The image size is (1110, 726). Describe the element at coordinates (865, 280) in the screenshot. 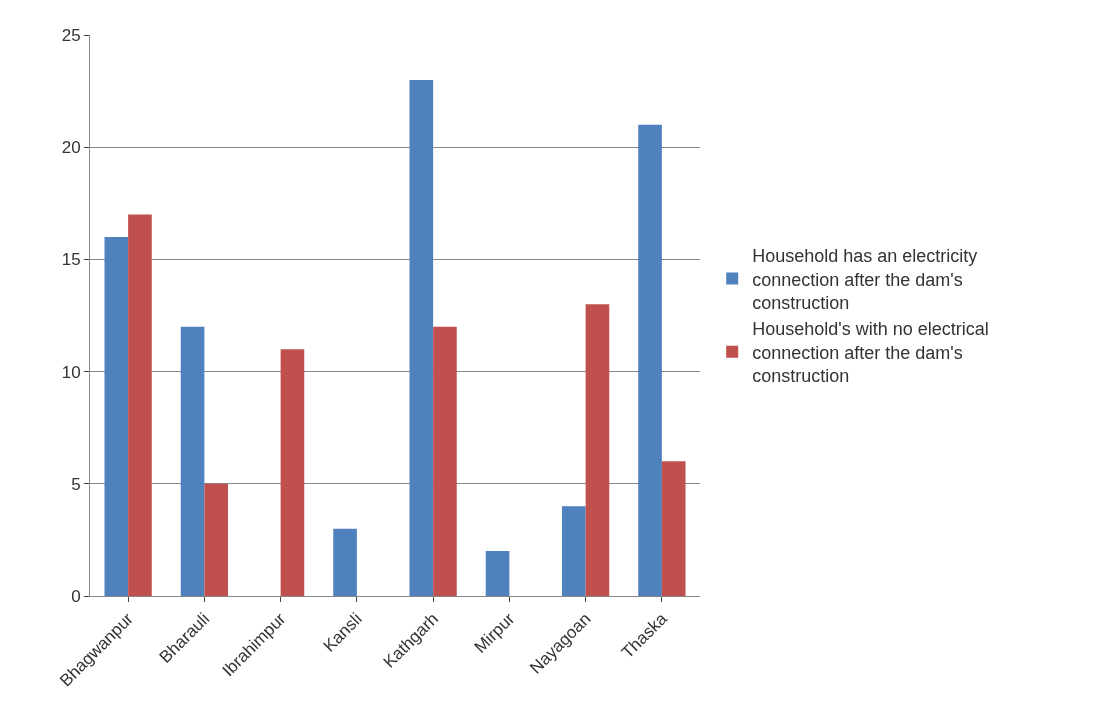

I see `legend-label: Household has an electricity connection after the dam's construction` at that location.